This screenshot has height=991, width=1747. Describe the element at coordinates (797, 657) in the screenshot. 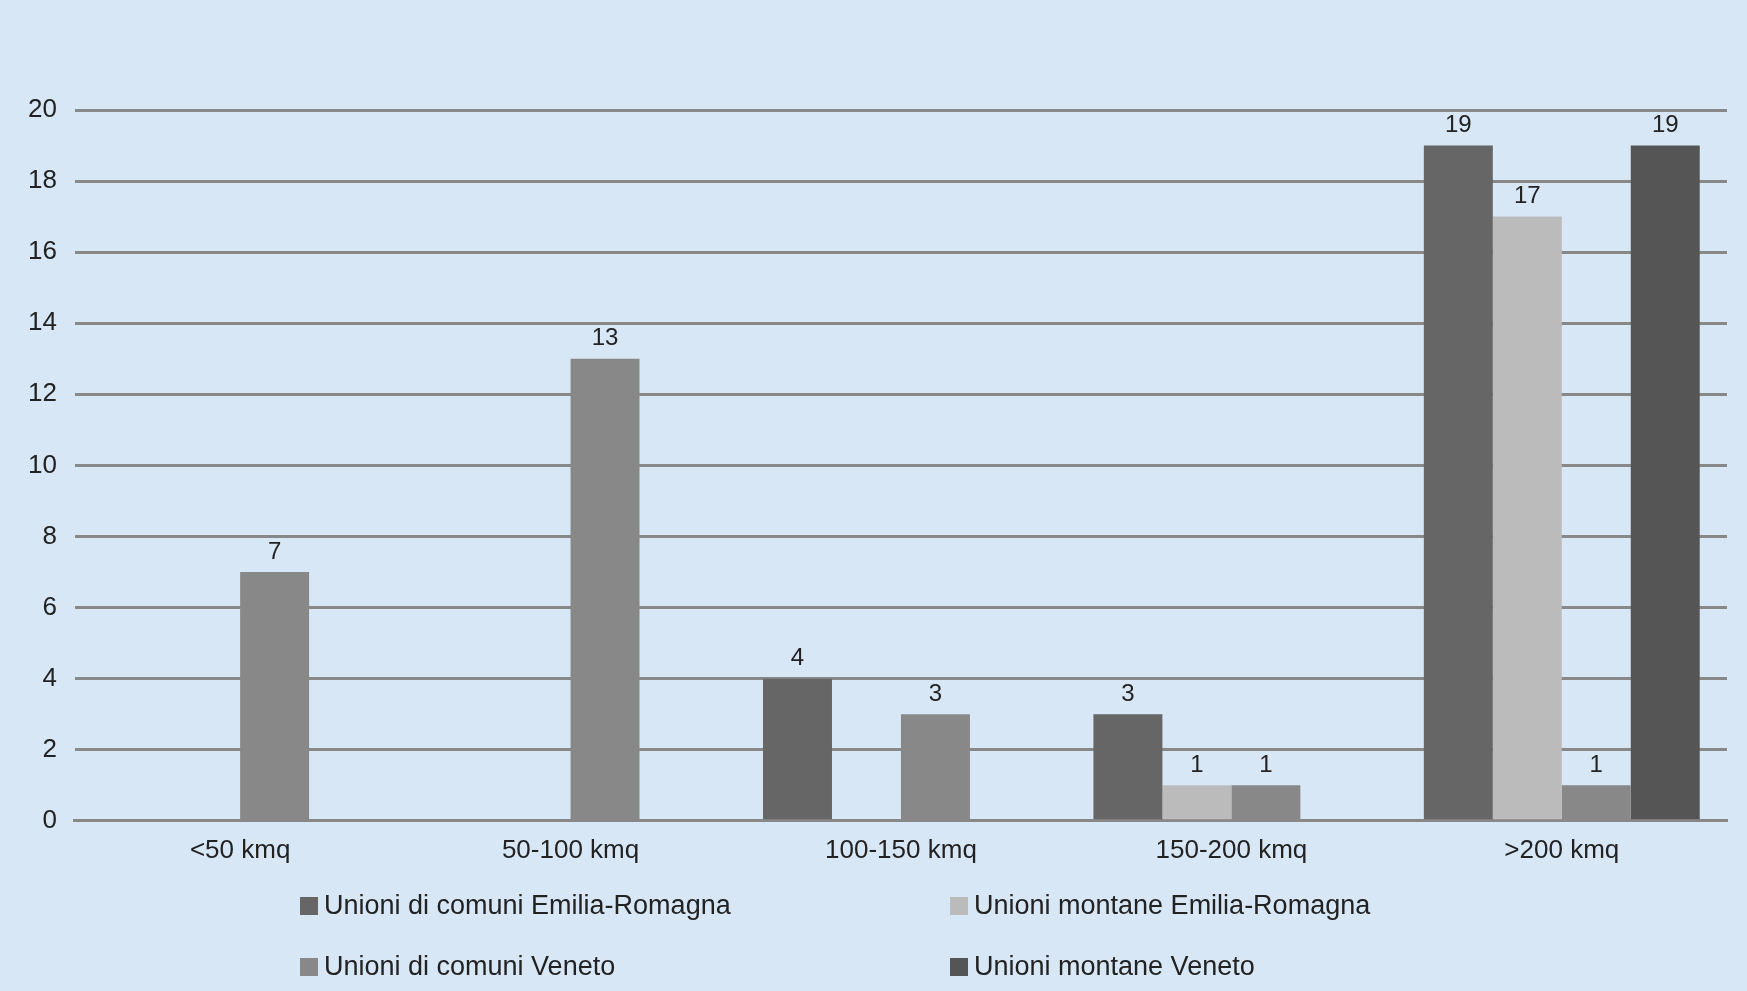

I see `data-label: 4` at that location.